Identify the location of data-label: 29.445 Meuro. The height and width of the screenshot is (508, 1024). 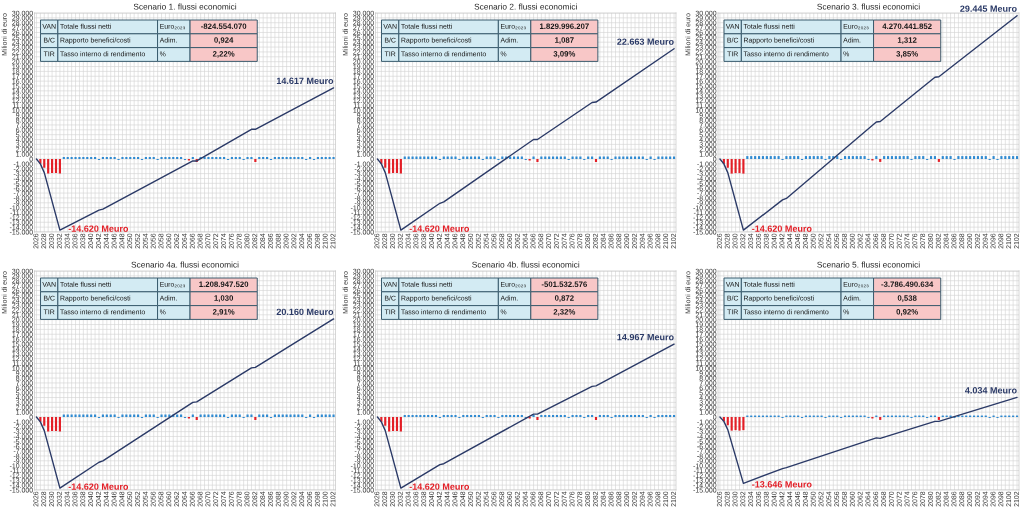
(988, 8).